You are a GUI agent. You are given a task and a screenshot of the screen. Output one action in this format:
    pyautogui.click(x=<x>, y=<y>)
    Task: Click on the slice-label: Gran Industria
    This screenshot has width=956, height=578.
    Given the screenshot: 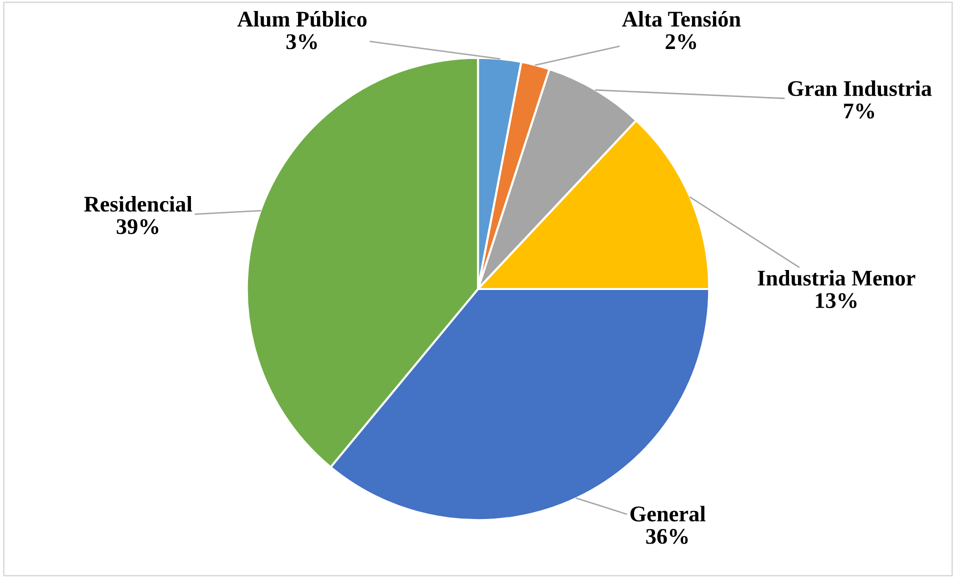 What is the action you would take?
    pyautogui.click(x=860, y=88)
    